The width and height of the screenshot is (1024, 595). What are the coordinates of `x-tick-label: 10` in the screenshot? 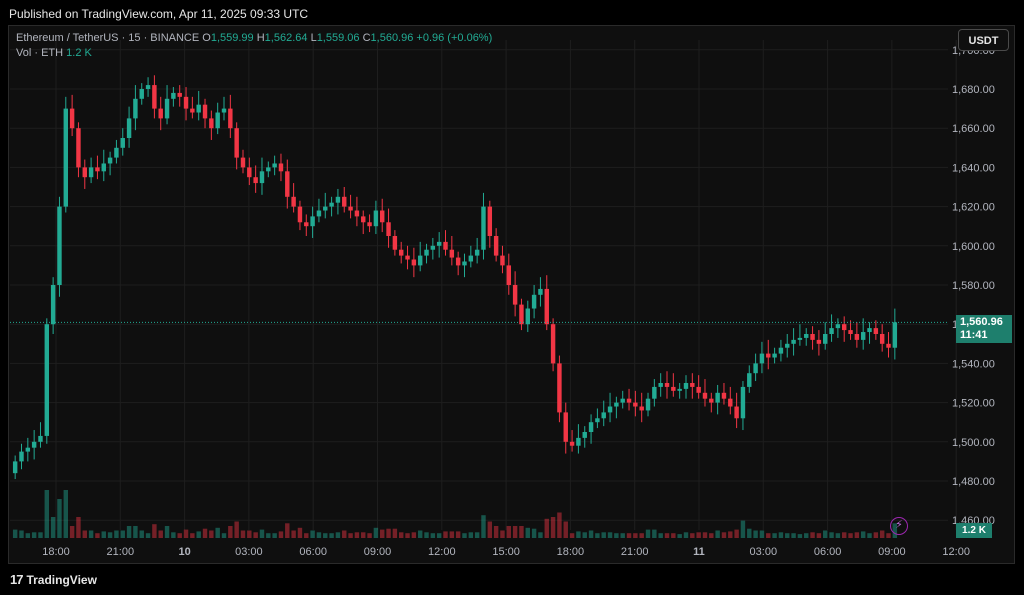 It's located at (184, 552).